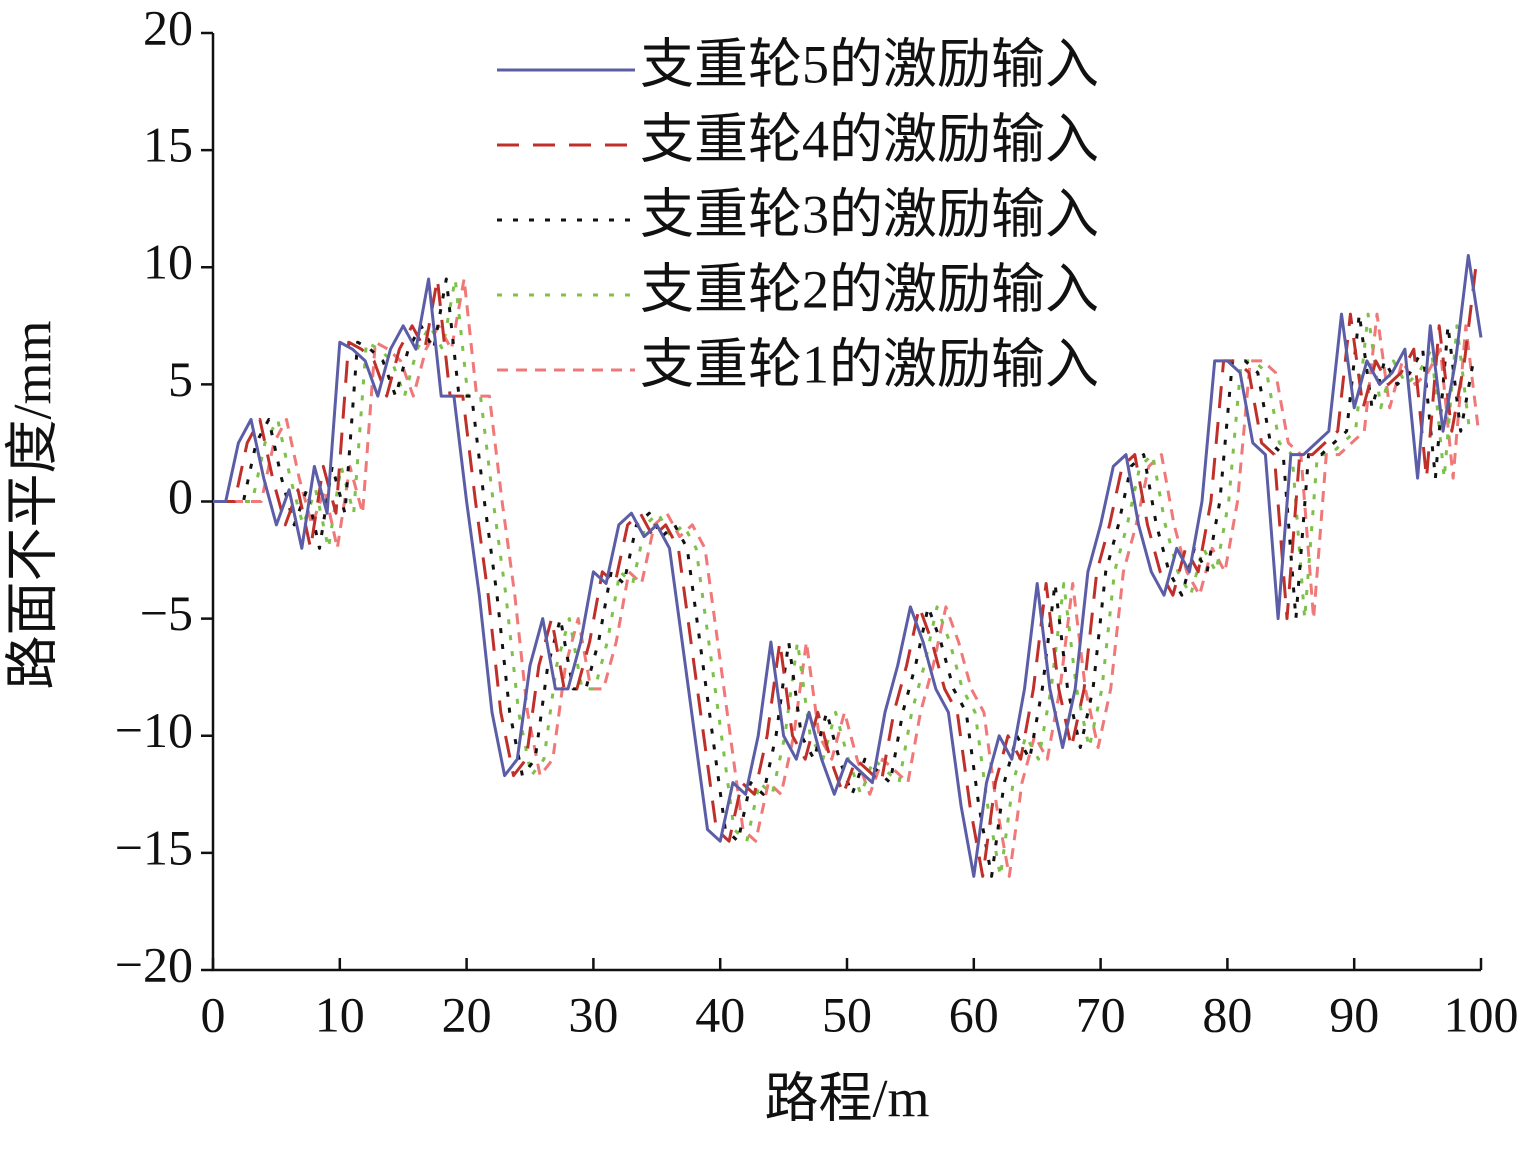 The height and width of the screenshot is (1149, 1531). What do you see at coordinates (1227, 1014) in the screenshot?
I see `x-tick-label: 80` at bounding box center [1227, 1014].